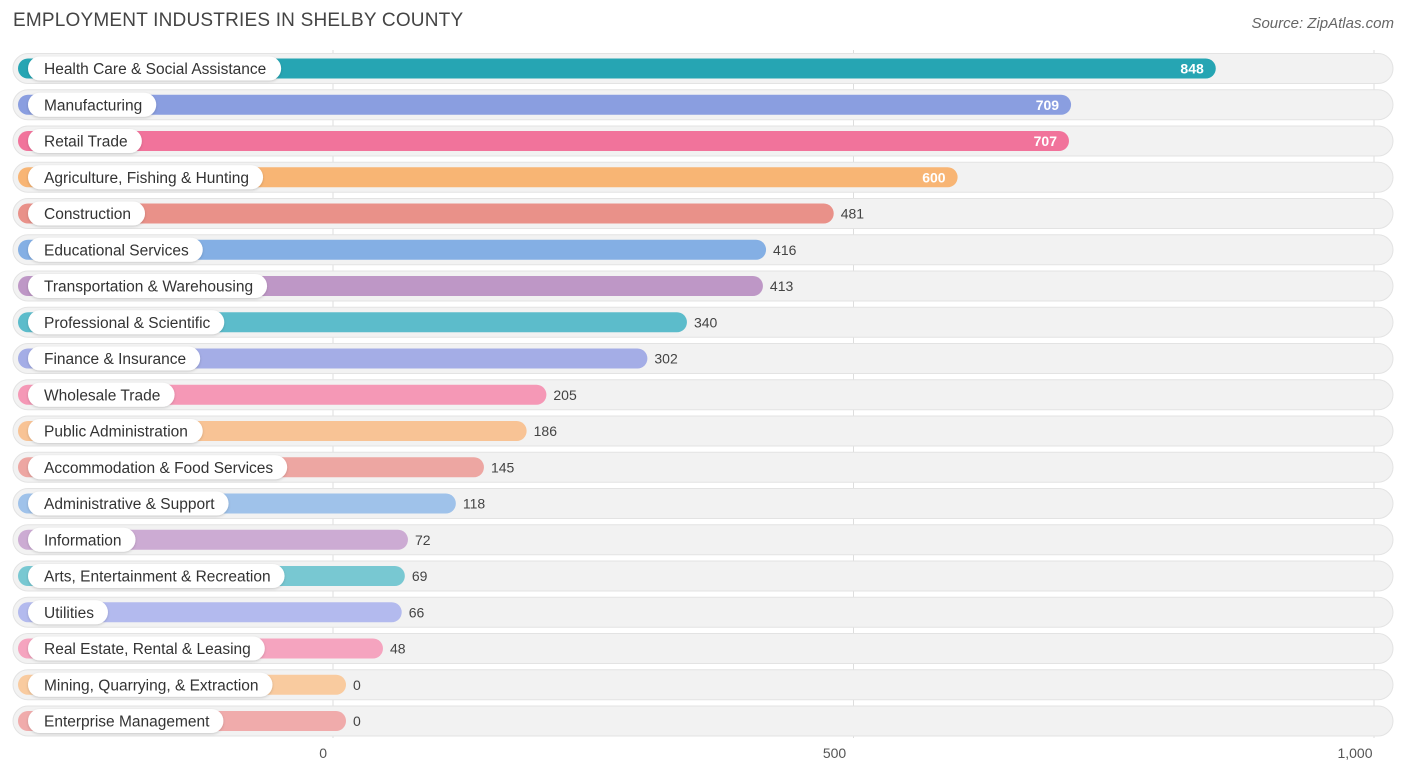 Image resolution: width=1406 pixels, height=776 pixels. I want to click on bar-category-label: Real Estate, Rental & Leasing, so click(147, 649).